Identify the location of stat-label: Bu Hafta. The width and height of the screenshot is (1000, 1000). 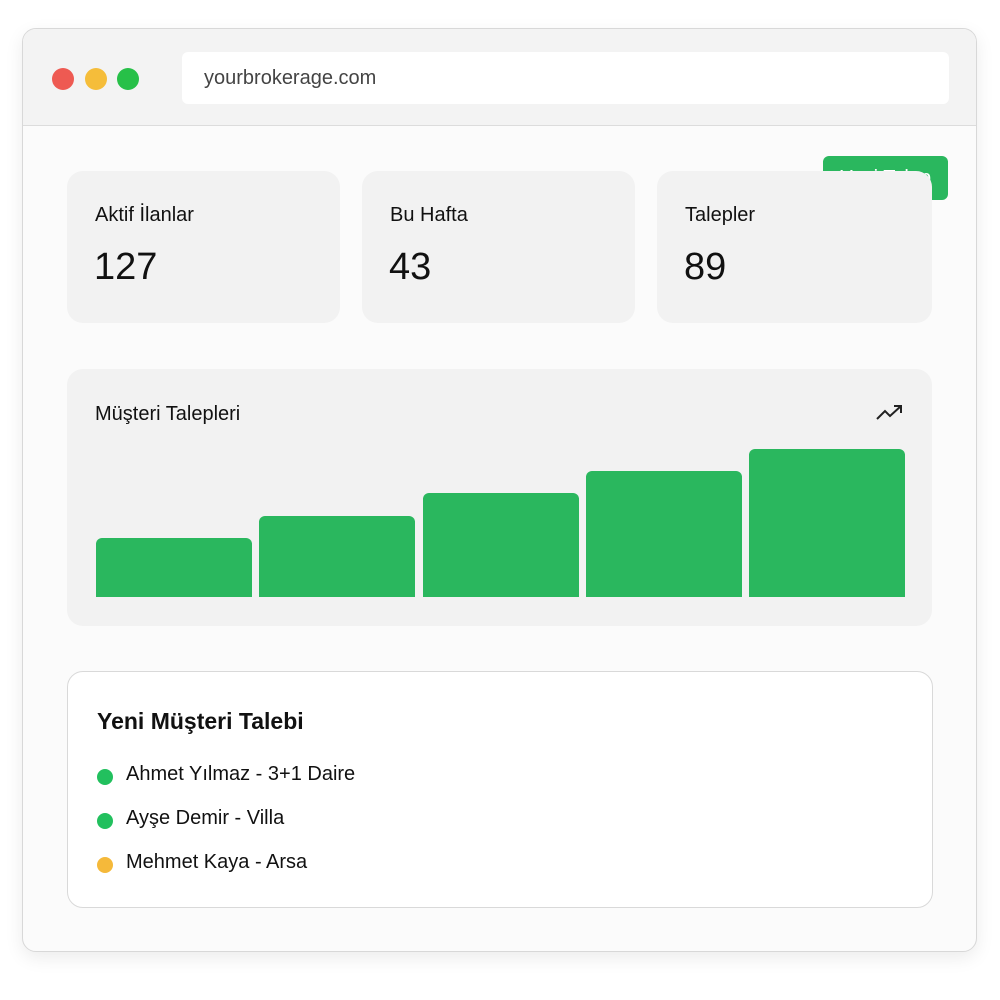
(429, 215).